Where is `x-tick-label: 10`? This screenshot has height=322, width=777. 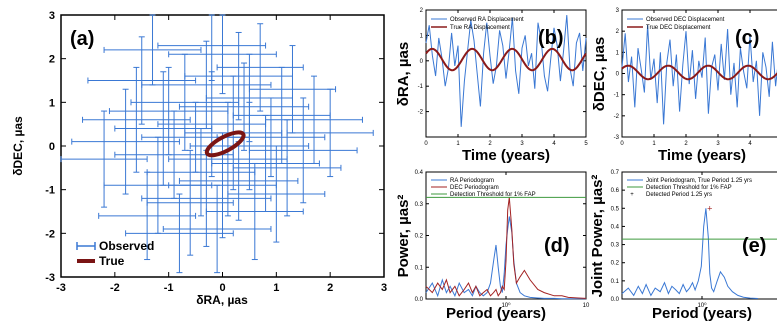 x-tick-label: 10 is located at coordinates (586, 306).